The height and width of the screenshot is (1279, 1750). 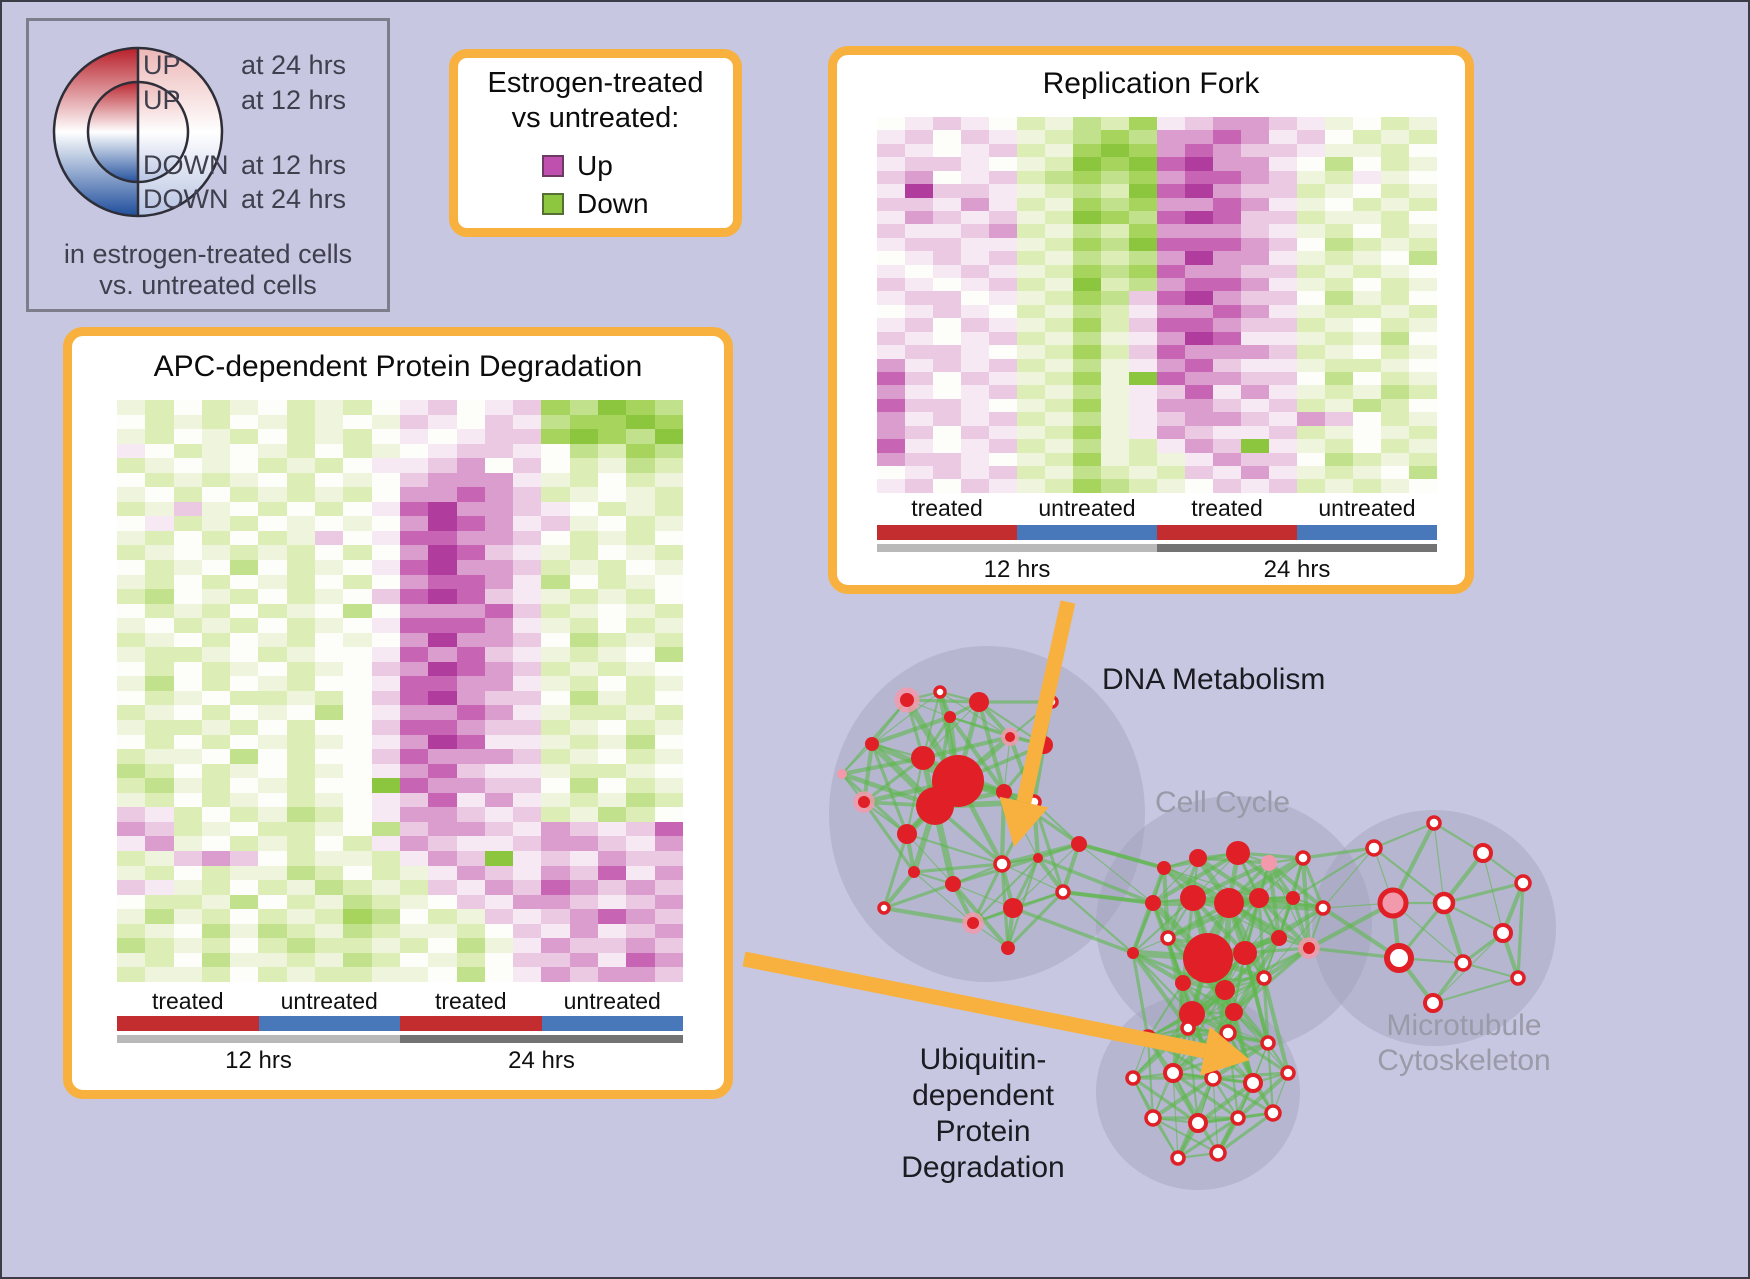 I want to click on legend-row-up-12: UP at 12 hrs, so click(x=208, y=100).